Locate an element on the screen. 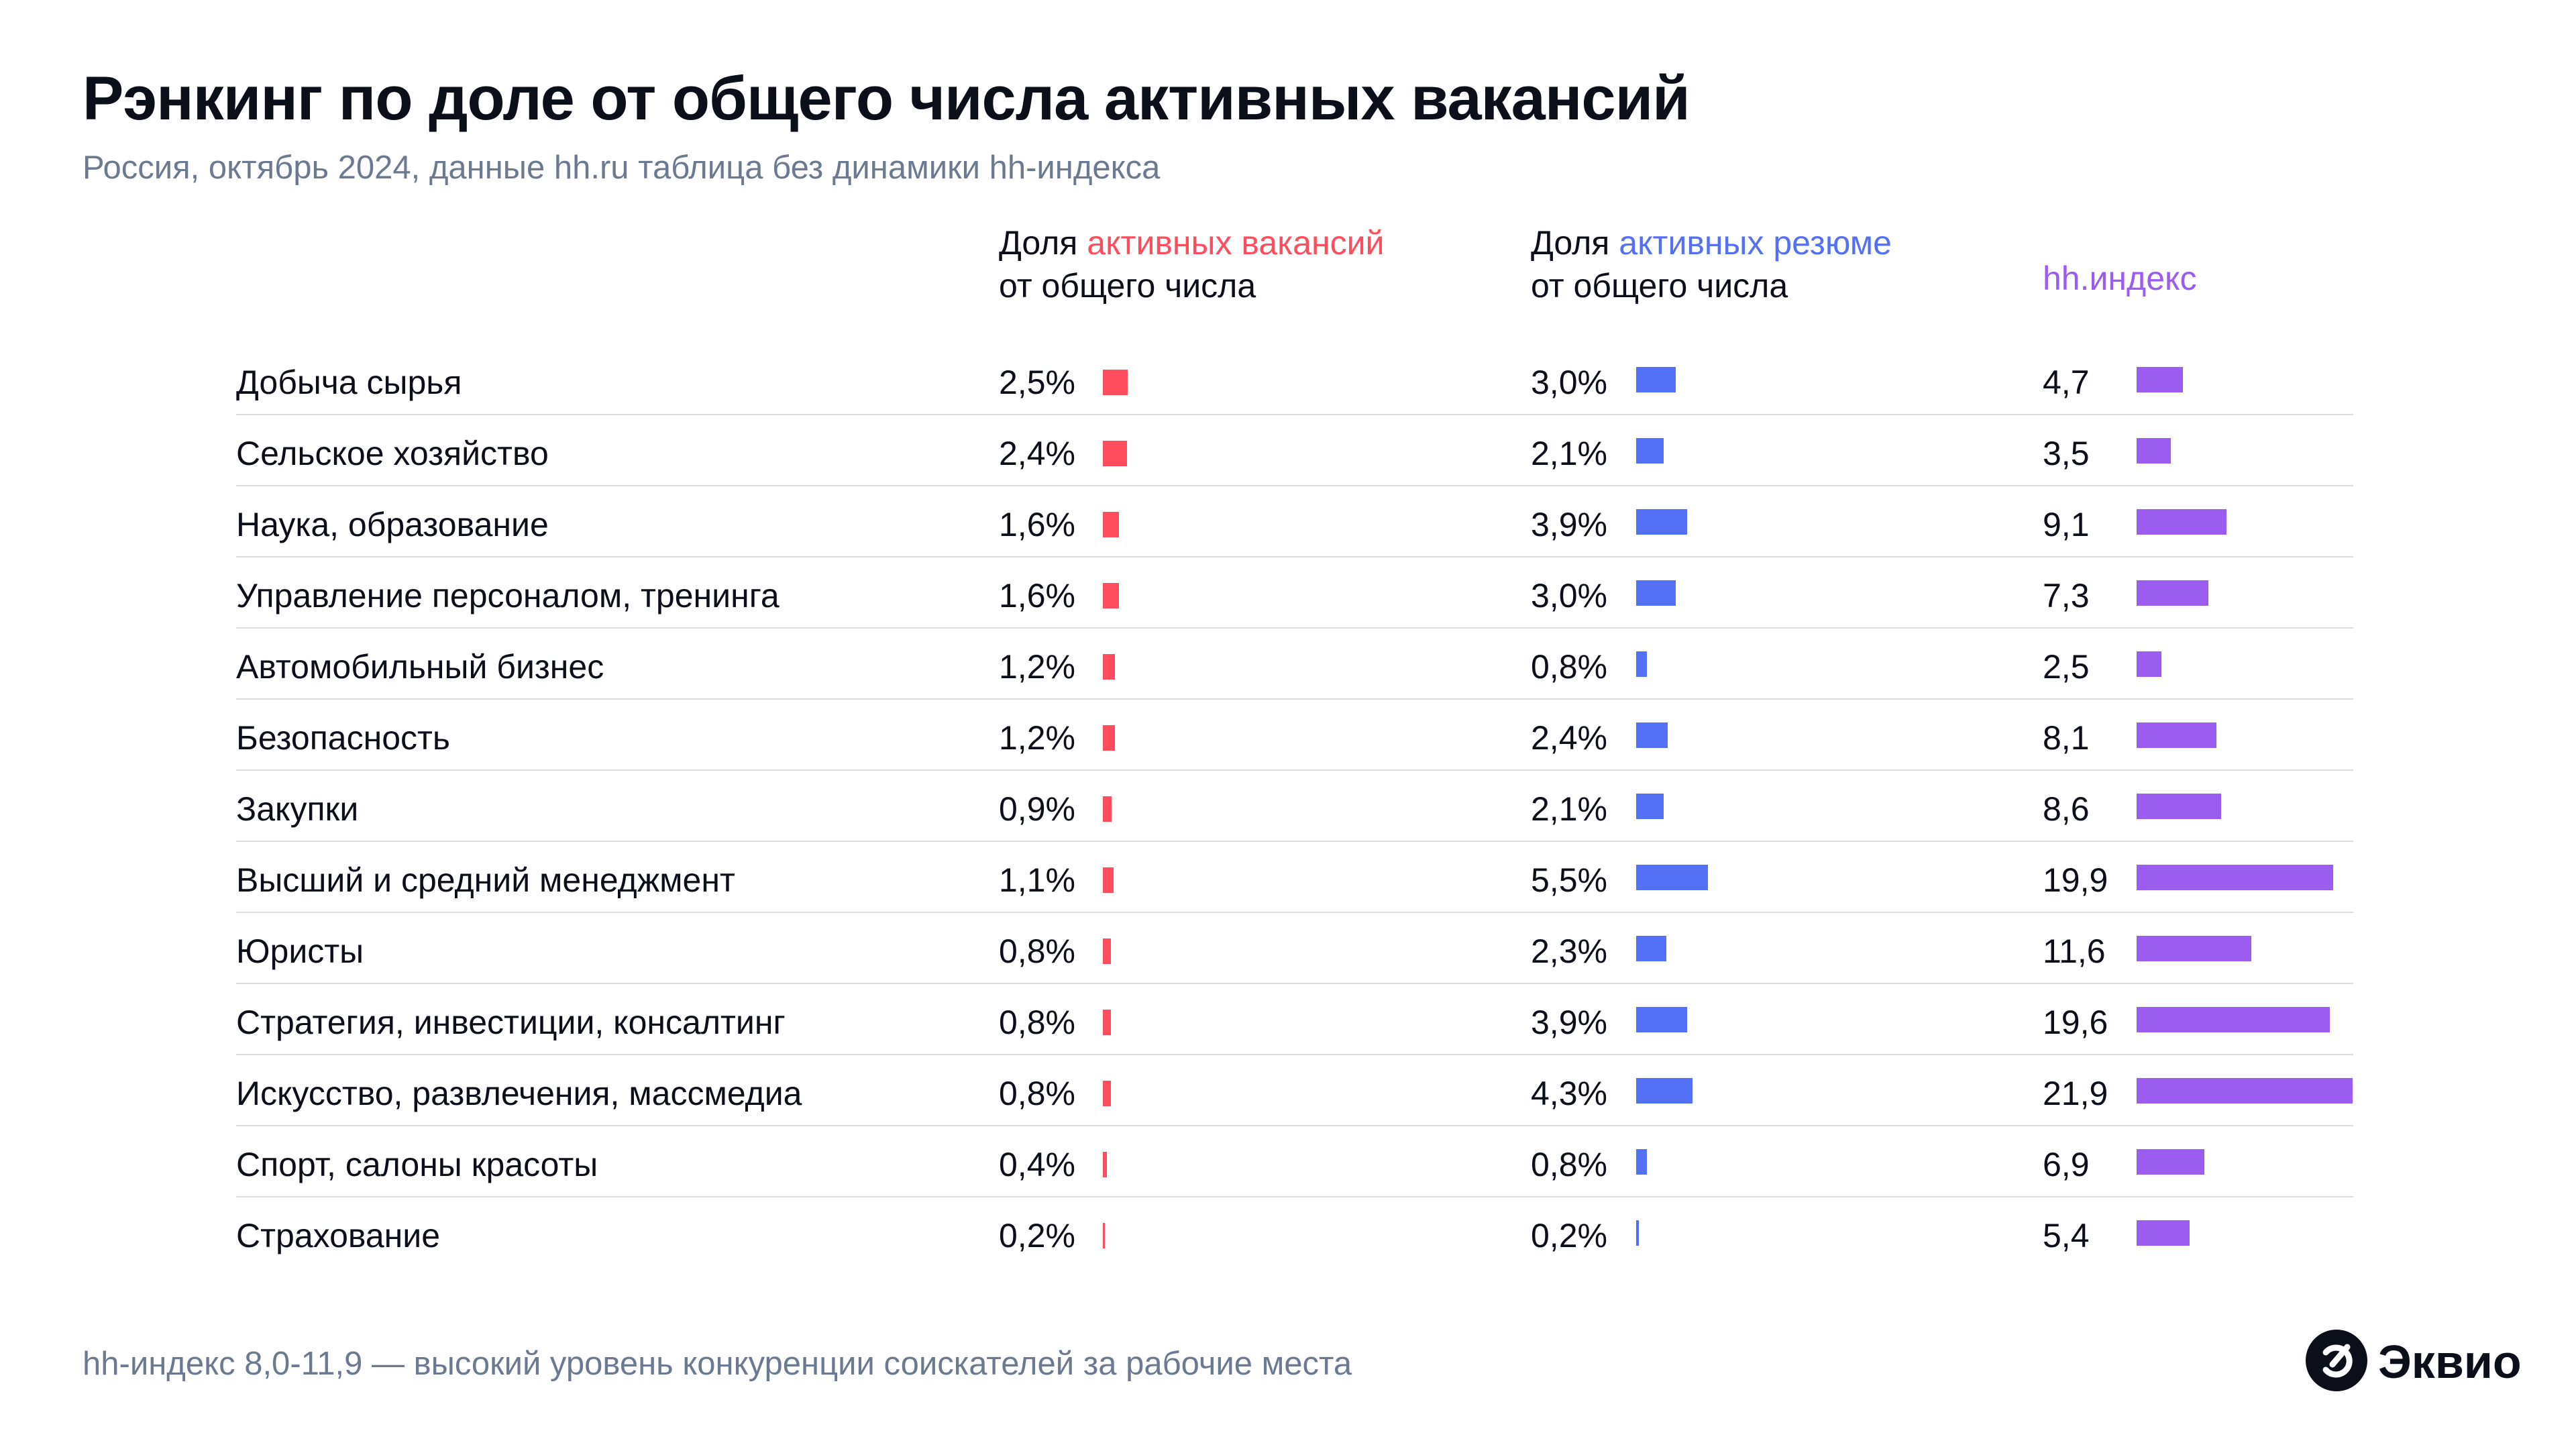 This screenshot has width=2576, height=1449. header-resumes-accent: активных резюме is located at coordinates (1755, 243).